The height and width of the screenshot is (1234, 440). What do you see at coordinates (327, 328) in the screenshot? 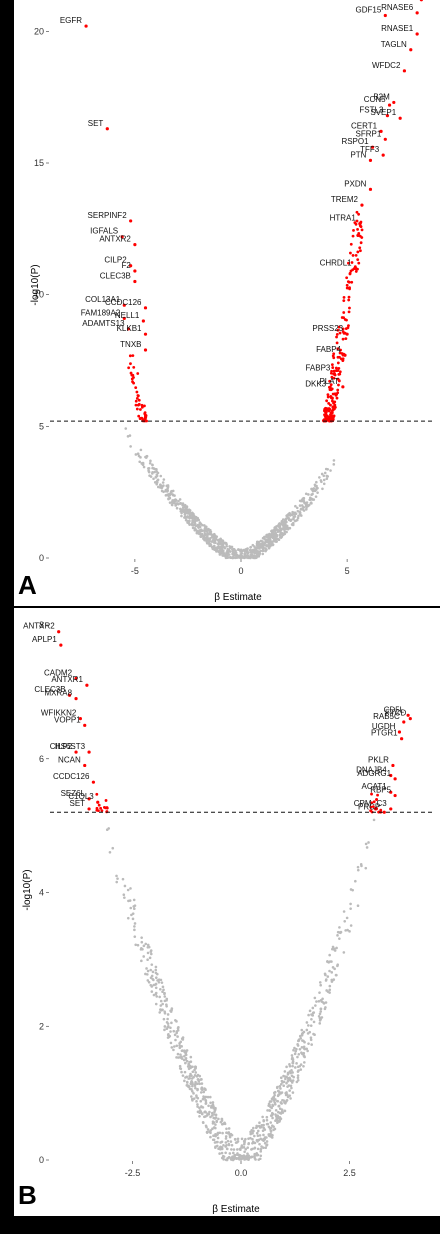
I see `gene-label: PRSS23` at bounding box center [327, 328].